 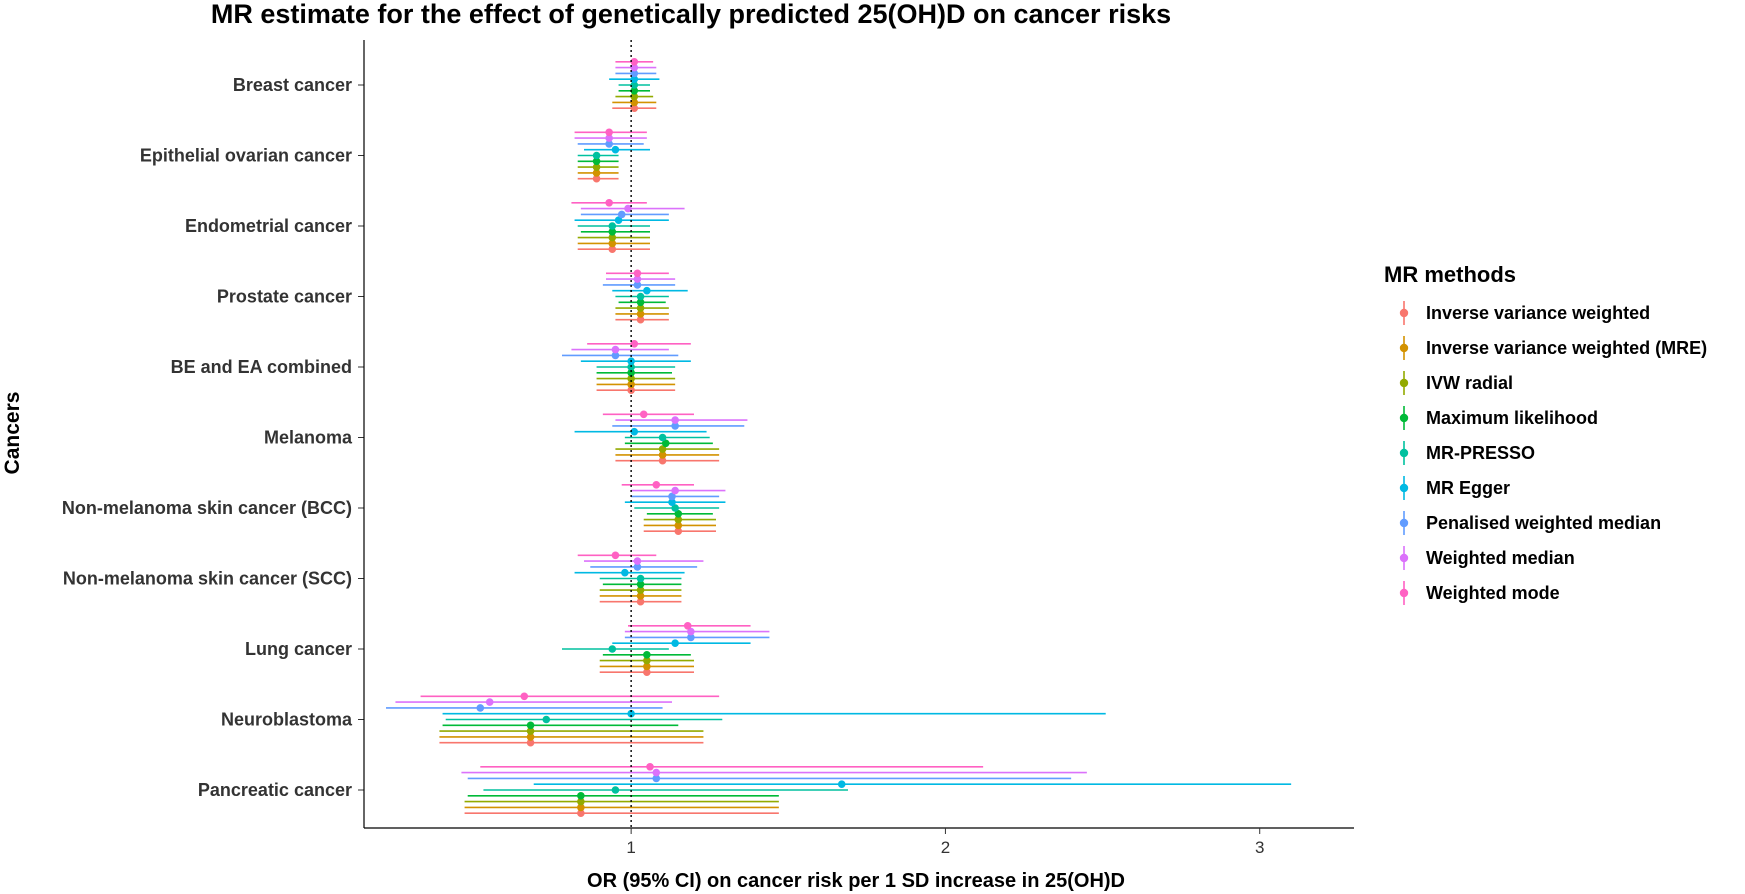 What do you see at coordinates (945, 847) in the screenshot?
I see `x-tick-label: 2` at bounding box center [945, 847].